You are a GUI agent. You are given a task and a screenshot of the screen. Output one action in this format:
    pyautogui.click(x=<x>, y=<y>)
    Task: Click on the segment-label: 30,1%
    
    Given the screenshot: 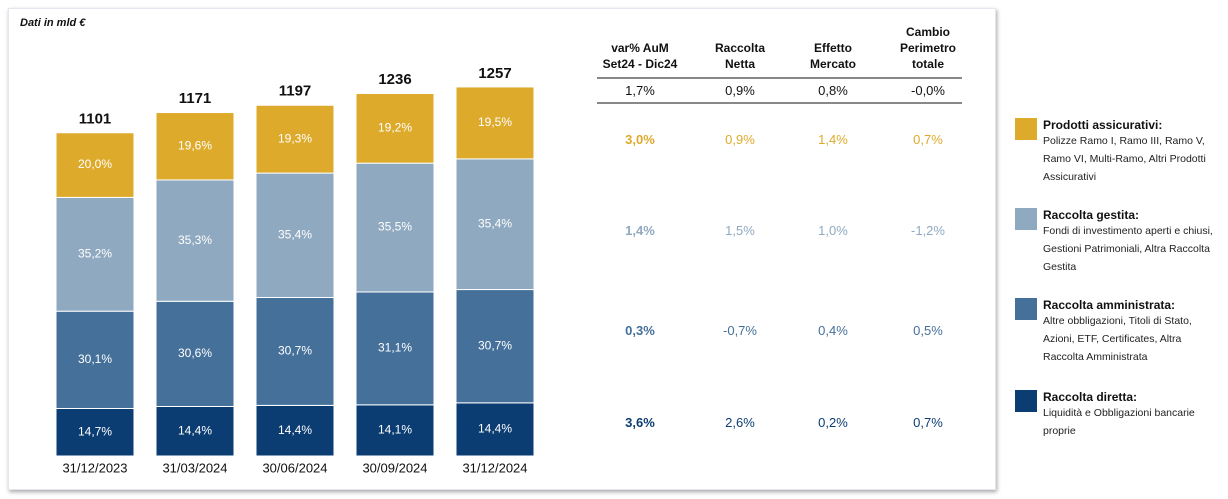 What is the action you would take?
    pyautogui.click(x=95, y=359)
    